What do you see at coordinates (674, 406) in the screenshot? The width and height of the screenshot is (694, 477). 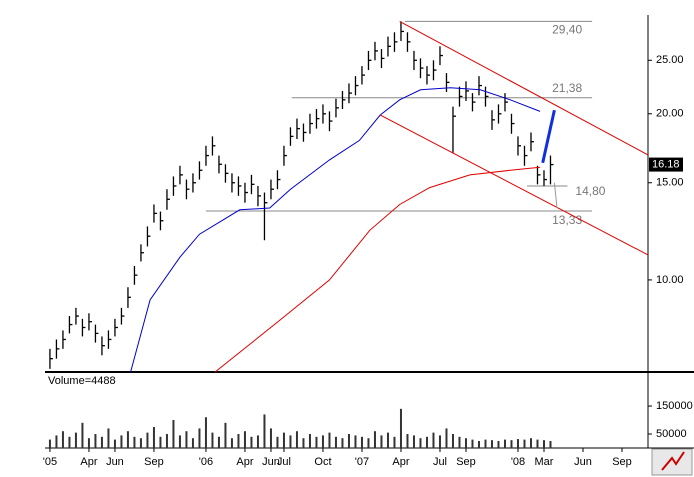 I see `y-tick-label: 150000` at bounding box center [674, 406].